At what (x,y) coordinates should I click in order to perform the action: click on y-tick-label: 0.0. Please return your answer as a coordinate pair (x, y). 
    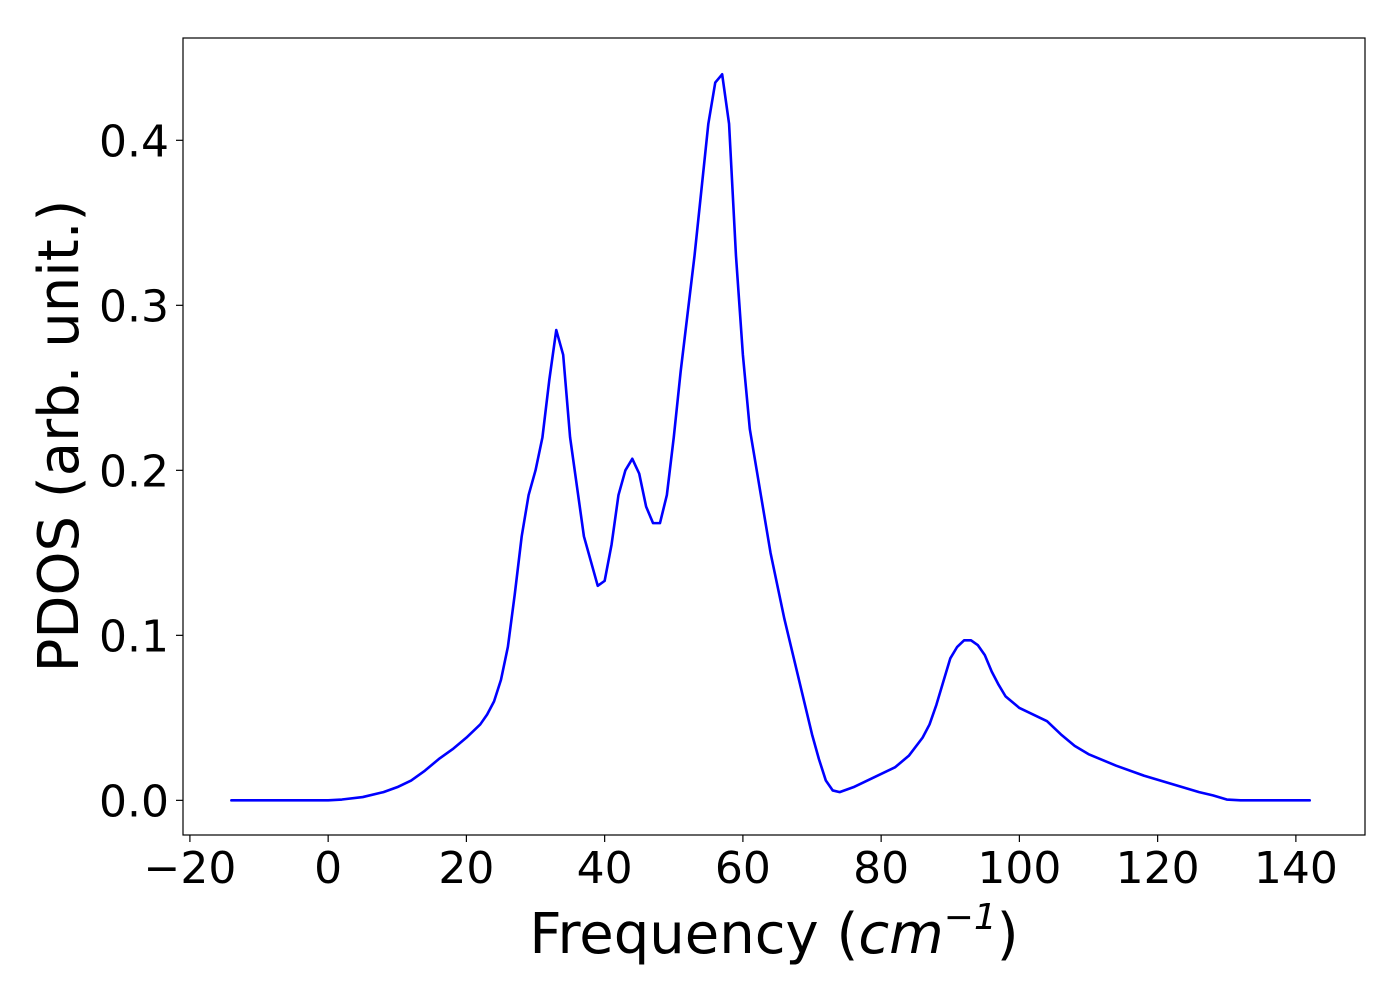
    Looking at the image, I should click on (134, 801).